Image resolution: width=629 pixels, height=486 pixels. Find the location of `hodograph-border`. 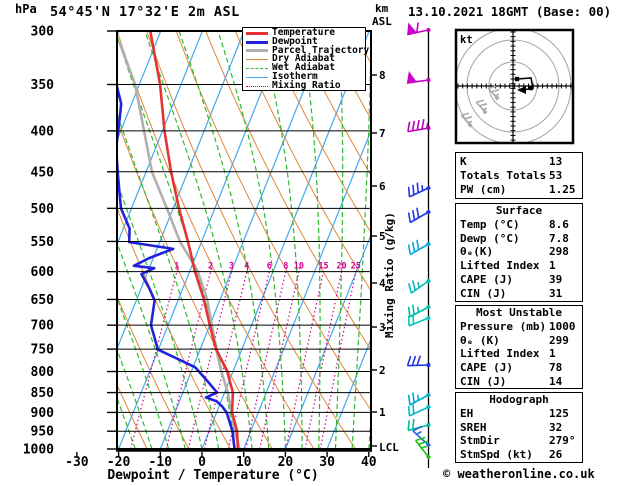

hodograph-border is located at coordinates (514, 86).